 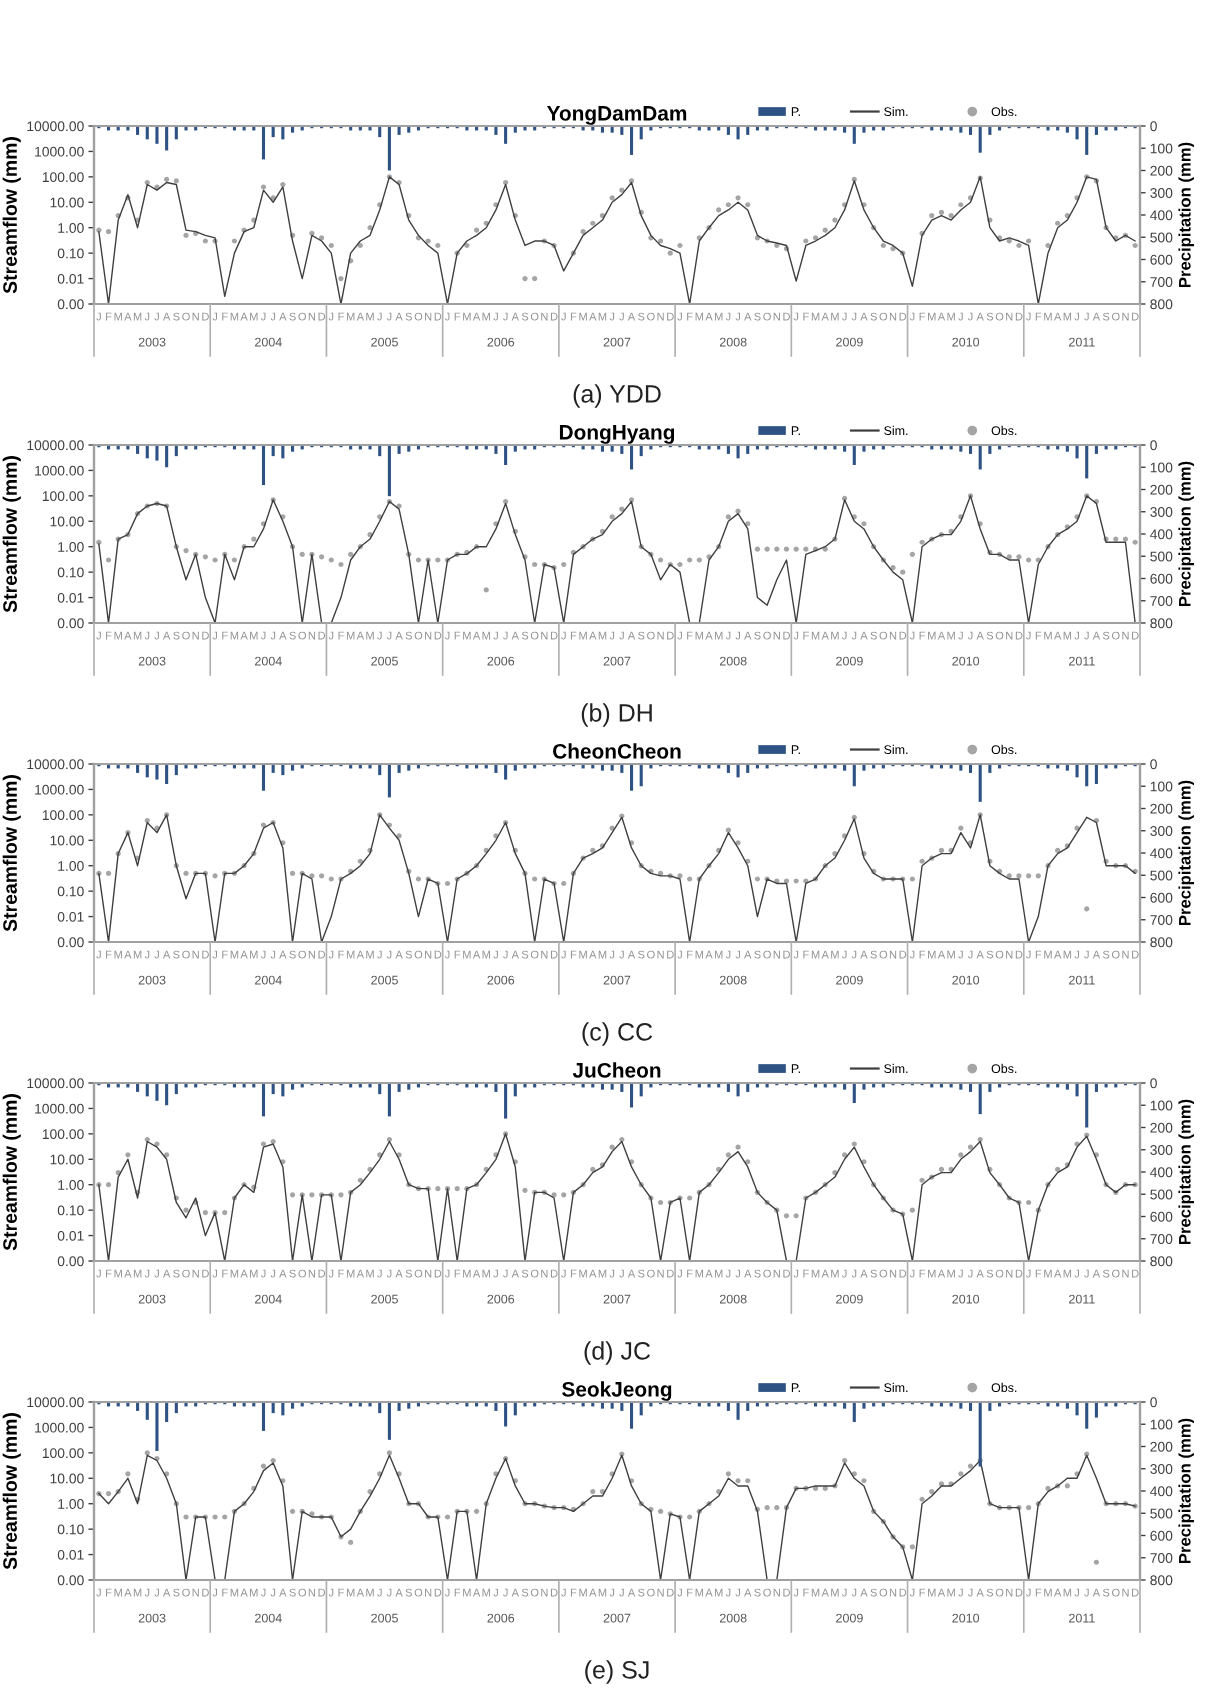 I want to click on chart-title: DongHyang, so click(x=617, y=434).